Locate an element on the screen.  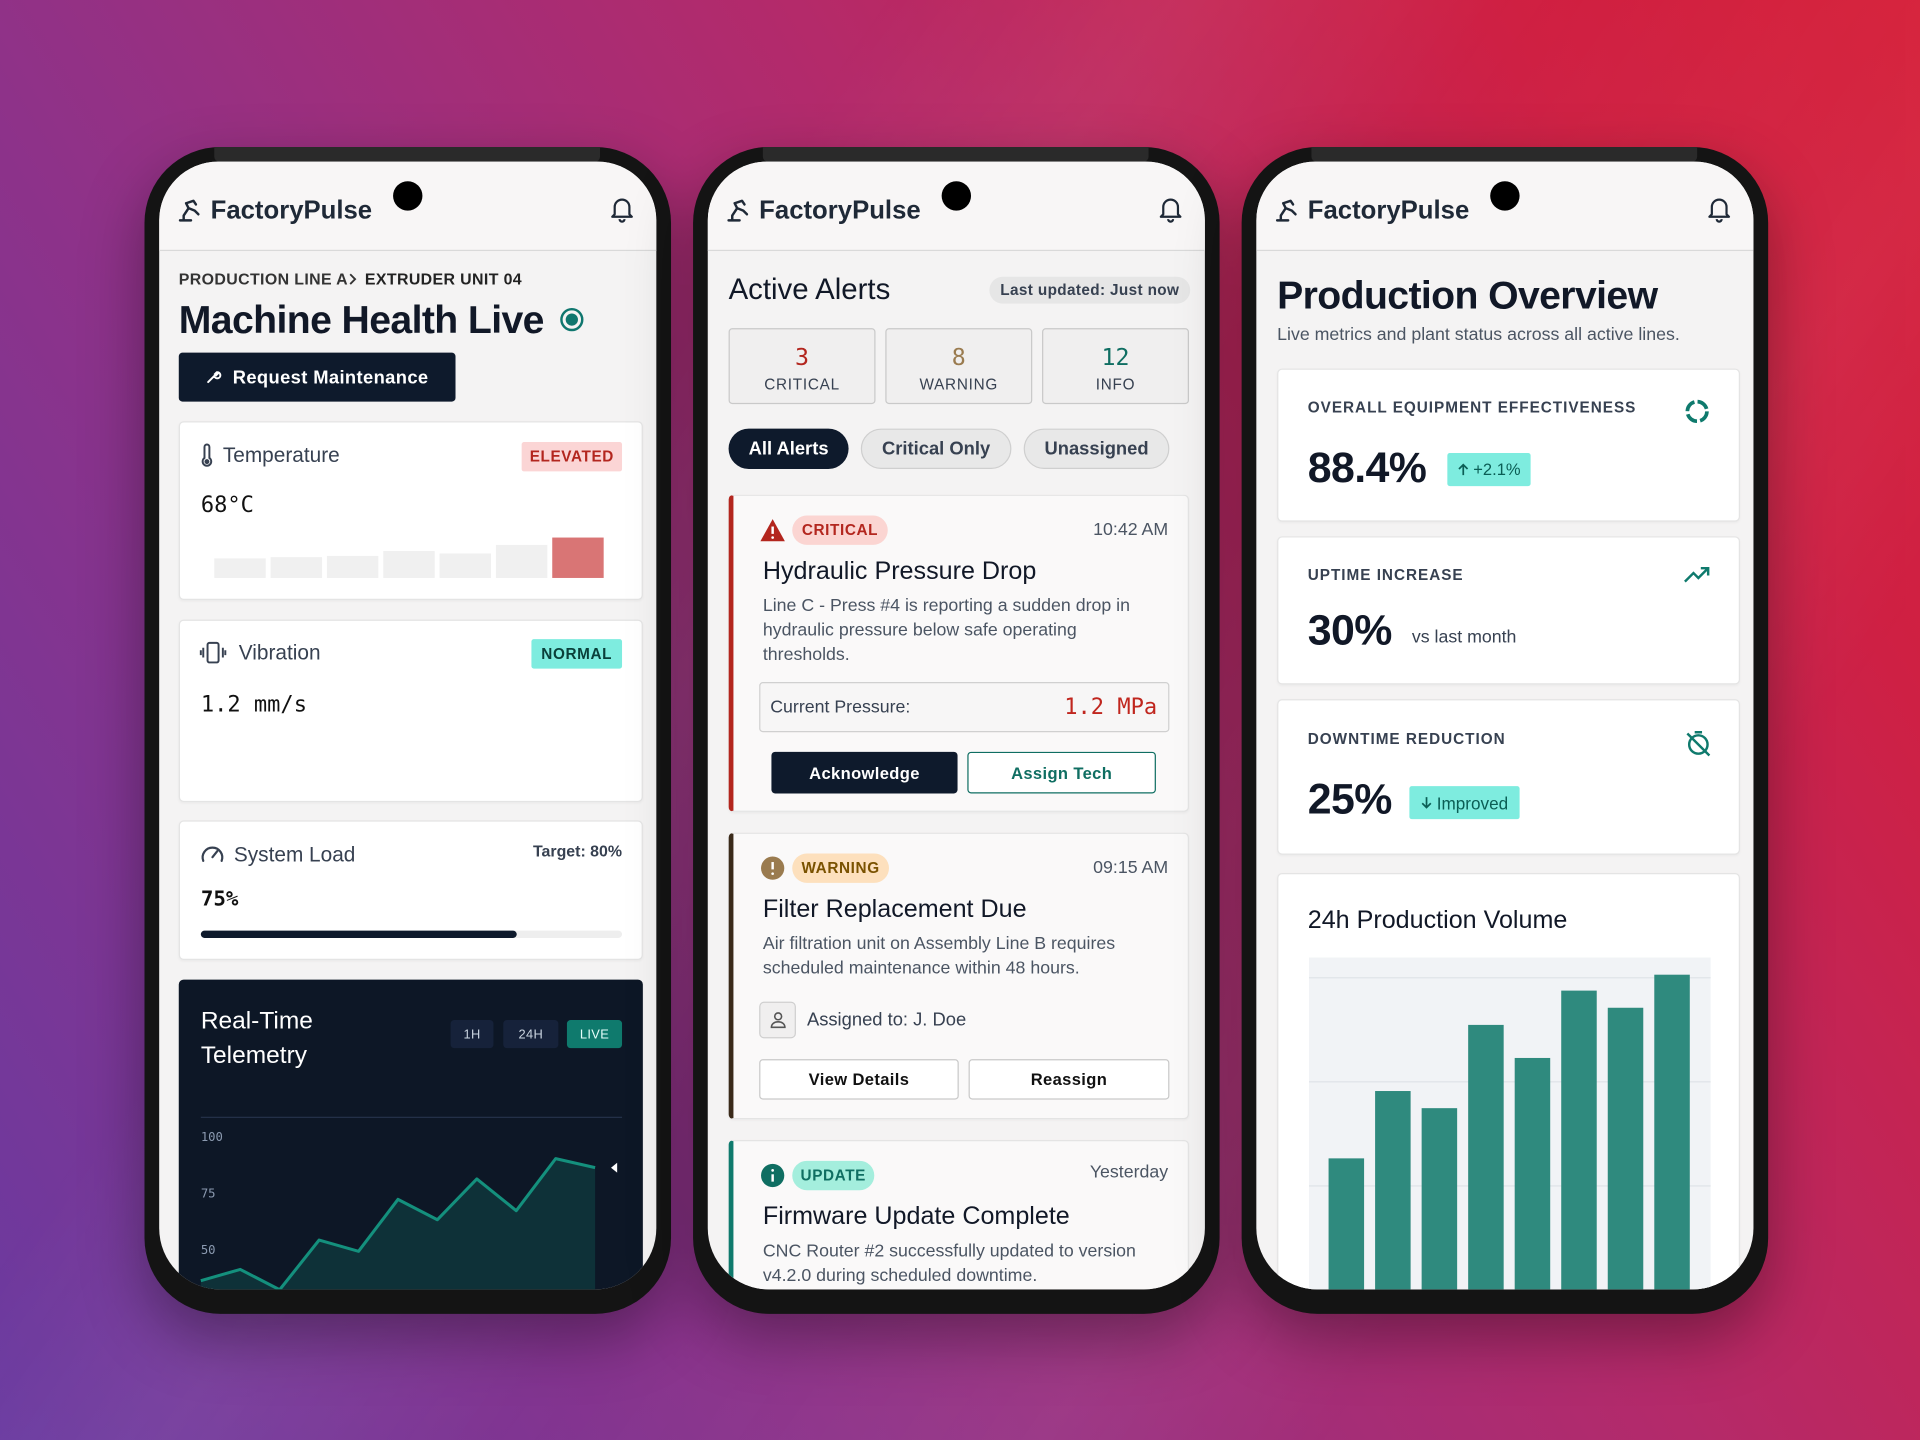
alert-time: Yesterday is located at coordinates (1129, 1172).